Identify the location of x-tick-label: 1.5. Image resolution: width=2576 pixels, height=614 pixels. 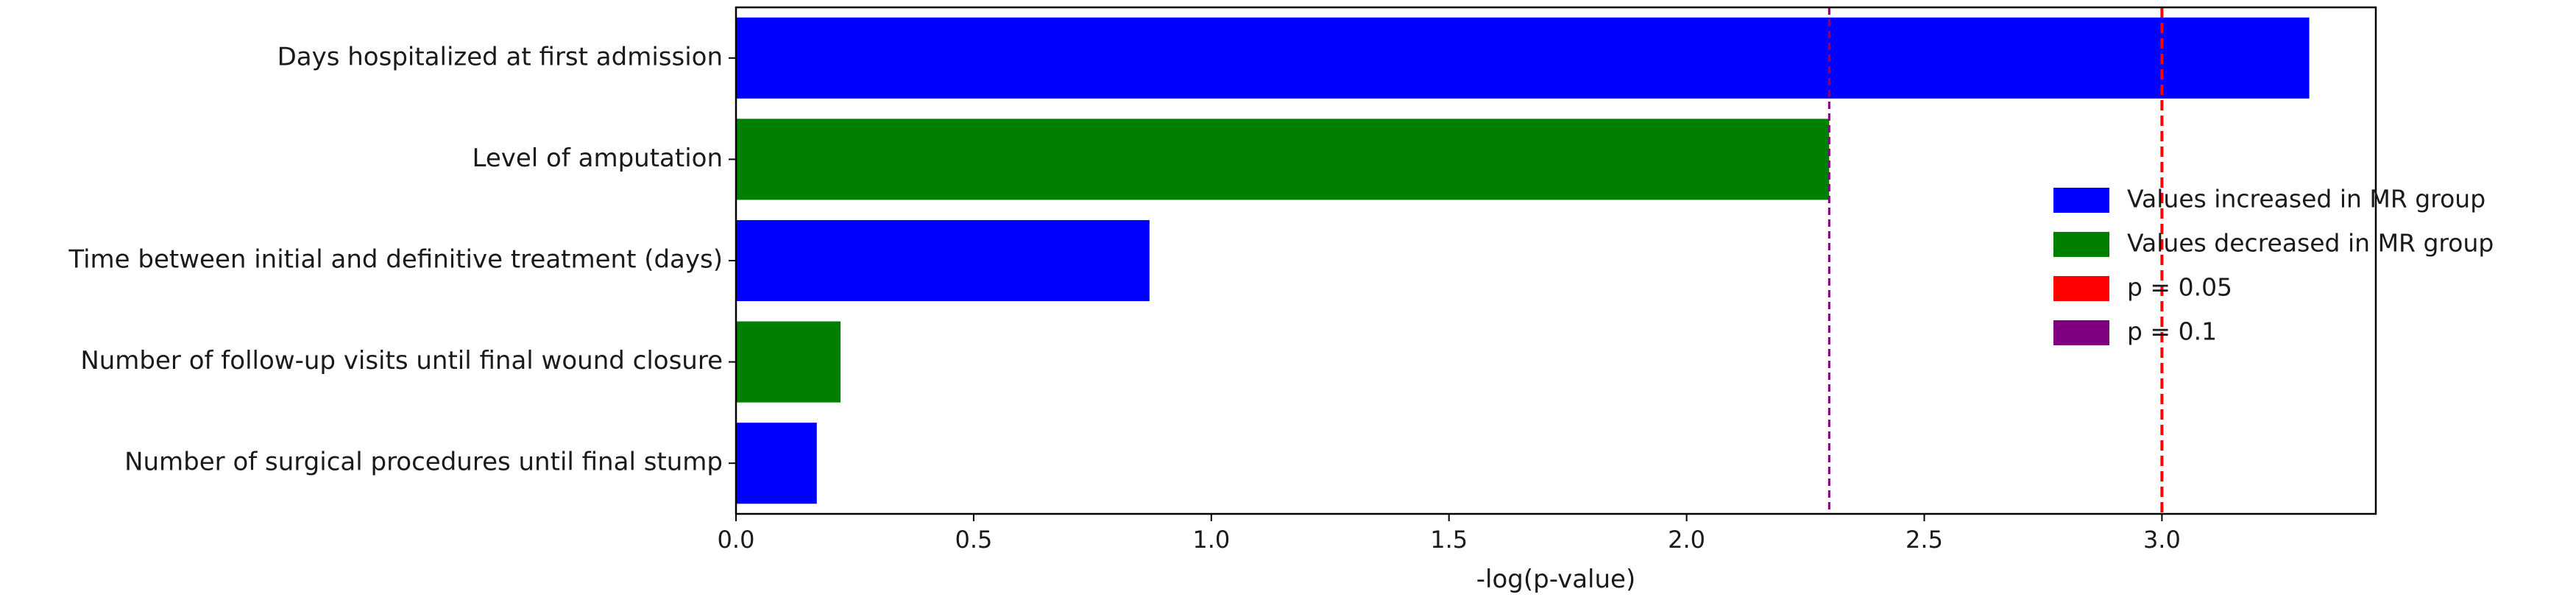
(1449, 540).